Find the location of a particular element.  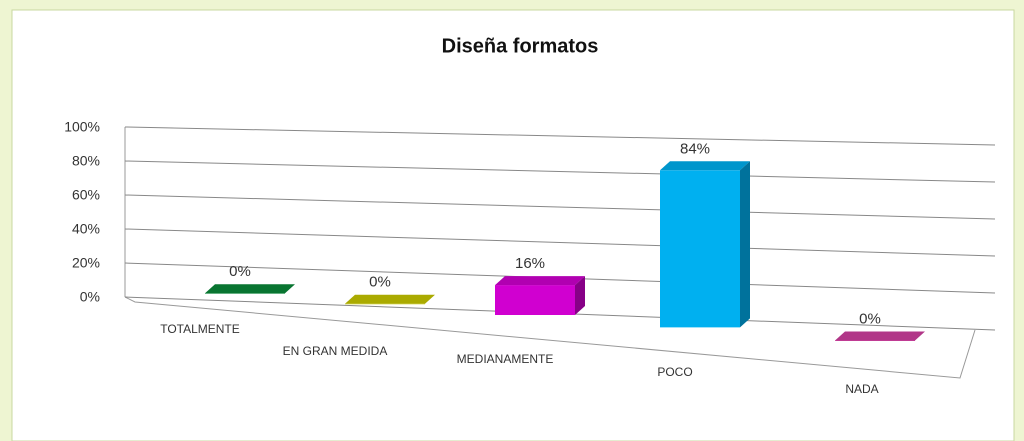

x-tick-label: TOTALMENTE is located at coordinates (200, 329).